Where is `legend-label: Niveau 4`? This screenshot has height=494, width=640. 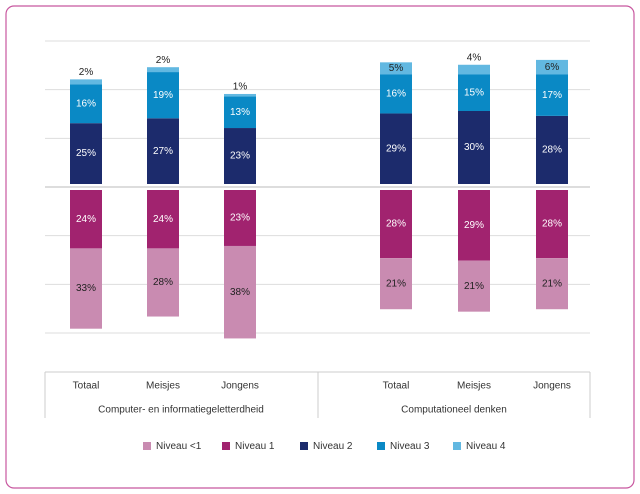 legend-label: Niveau 4 is located at coordinates (486, 446).